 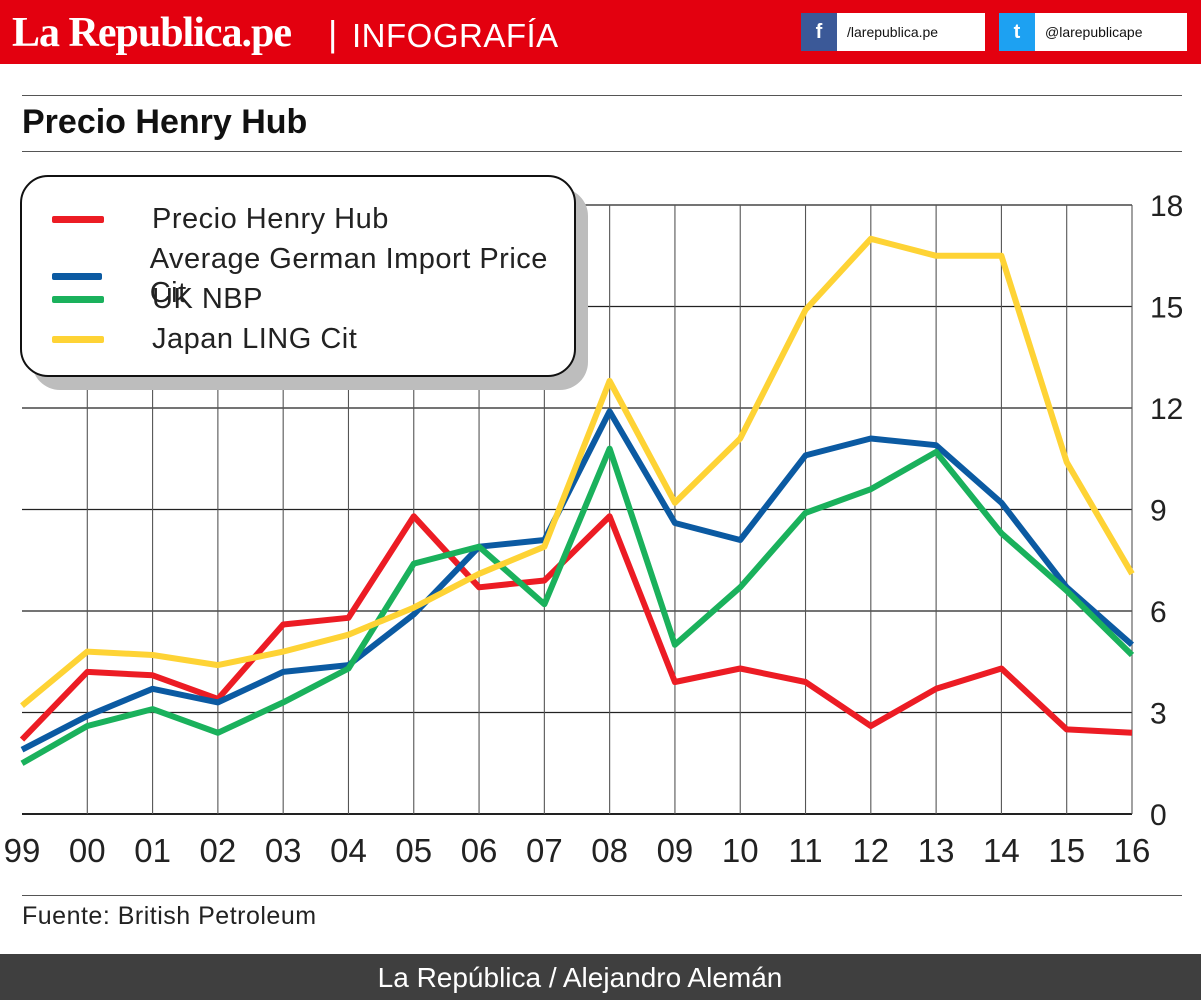 I want to click on legend-label: UK NBP, so click(x=207, y=299).